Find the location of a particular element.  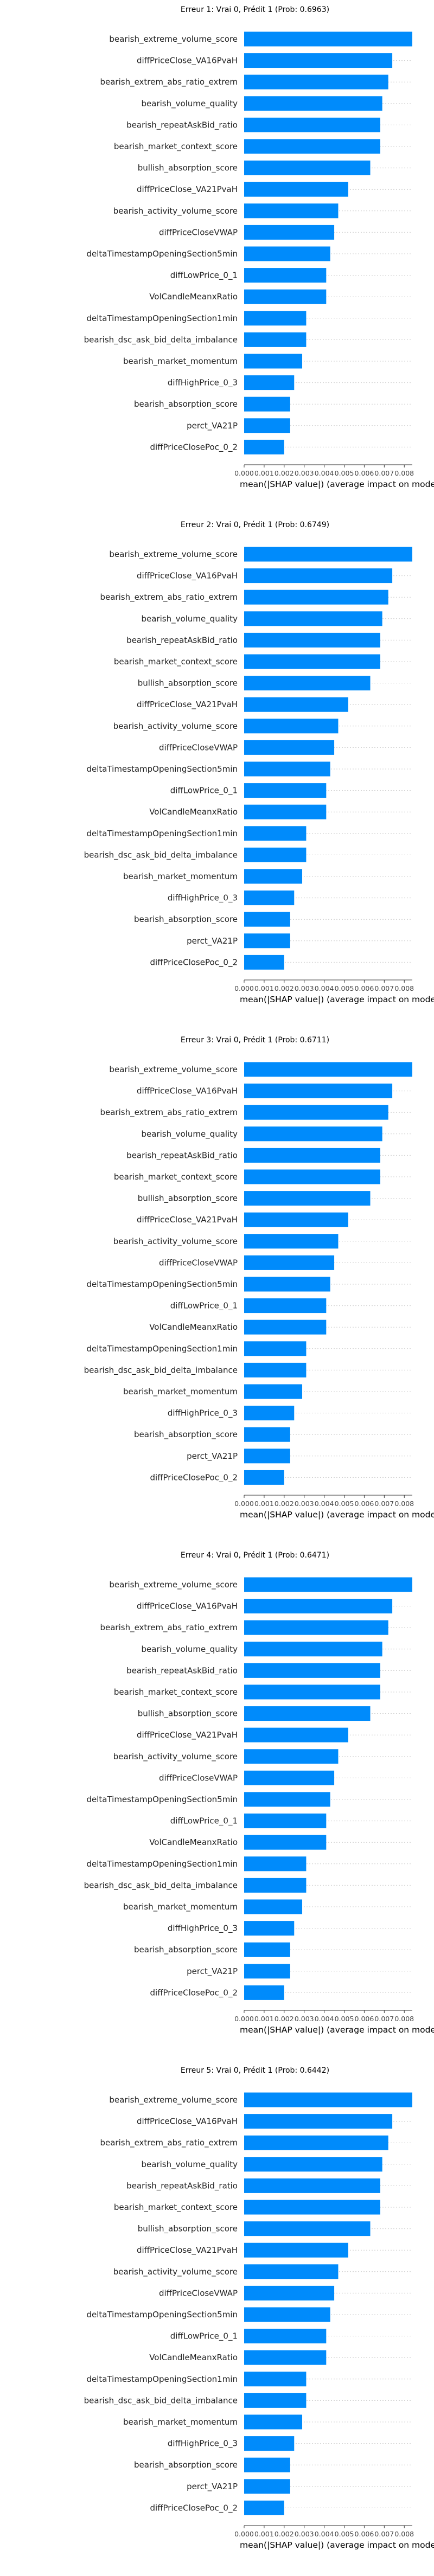

x-tick-label: 0.001 is located at coordinates (264, 2534).